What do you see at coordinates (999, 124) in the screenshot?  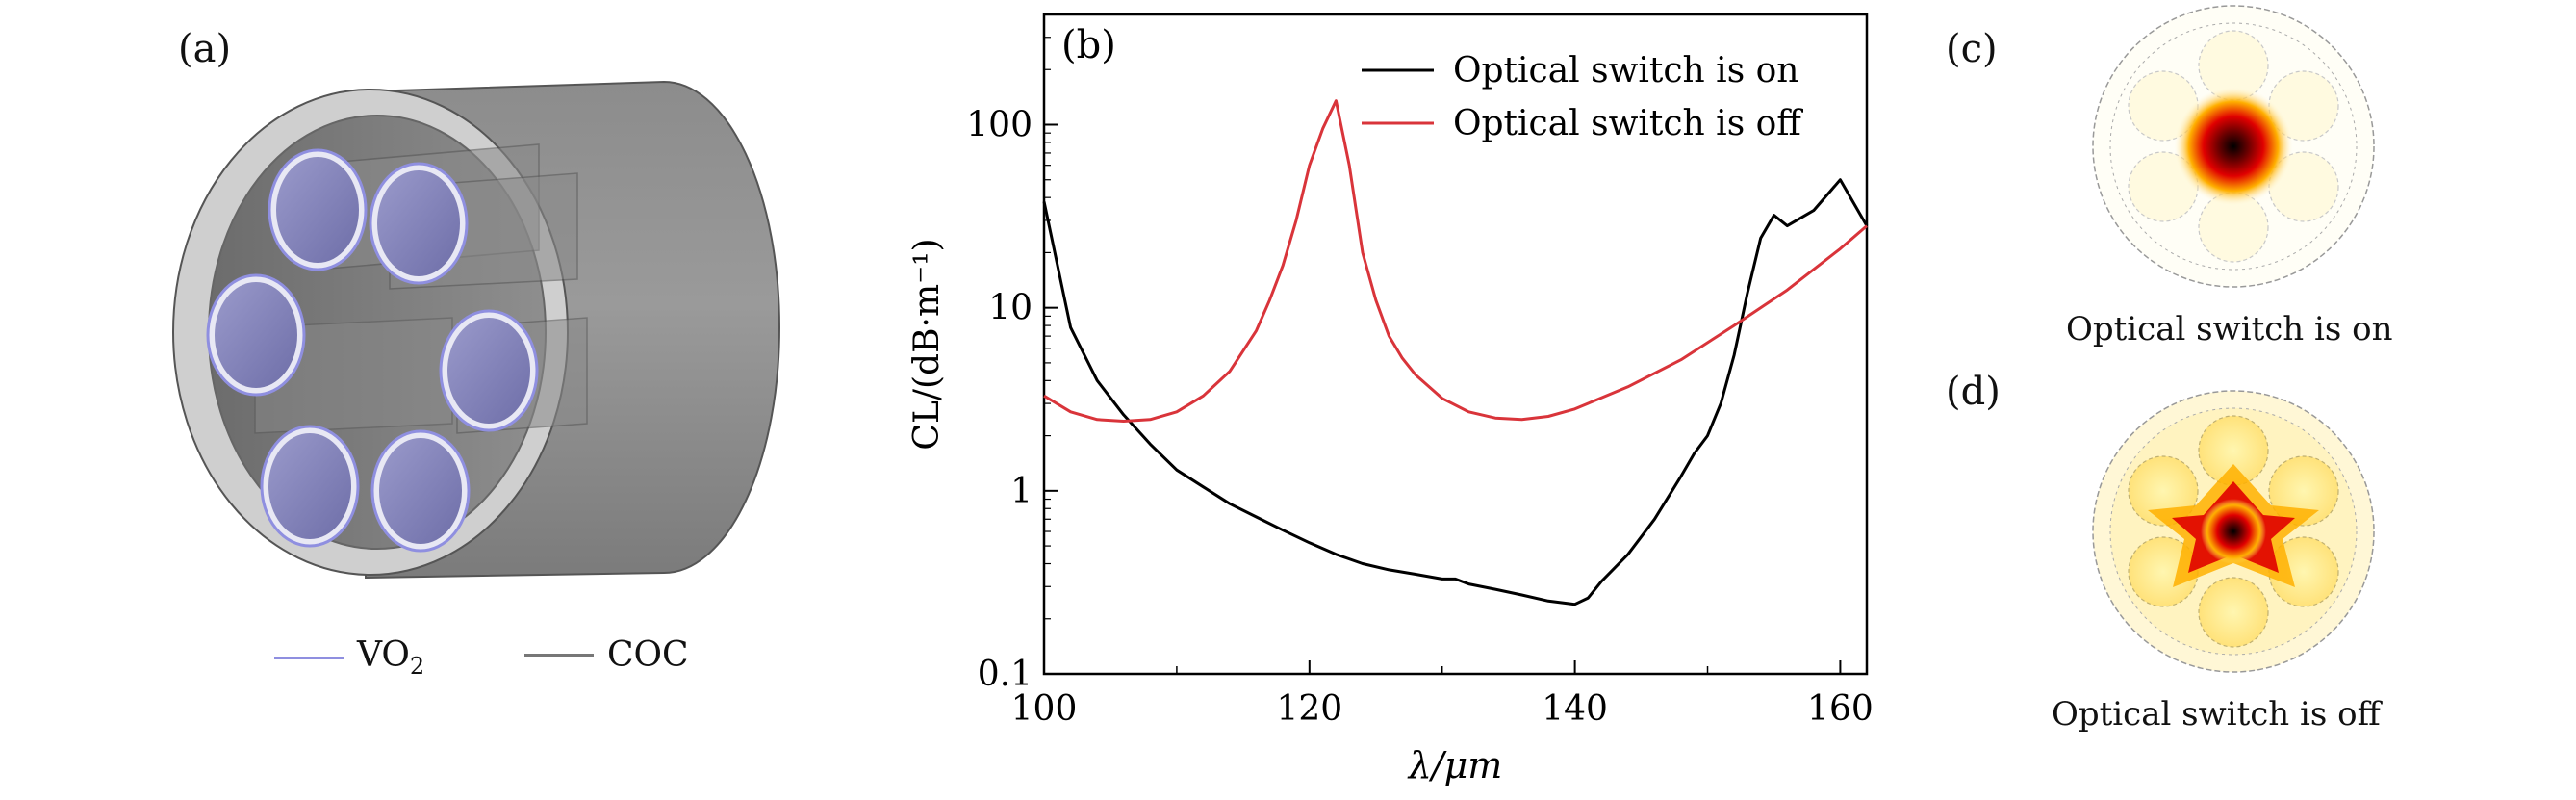 I see `y-tick-label: 100` at bounding box center [999, 124].